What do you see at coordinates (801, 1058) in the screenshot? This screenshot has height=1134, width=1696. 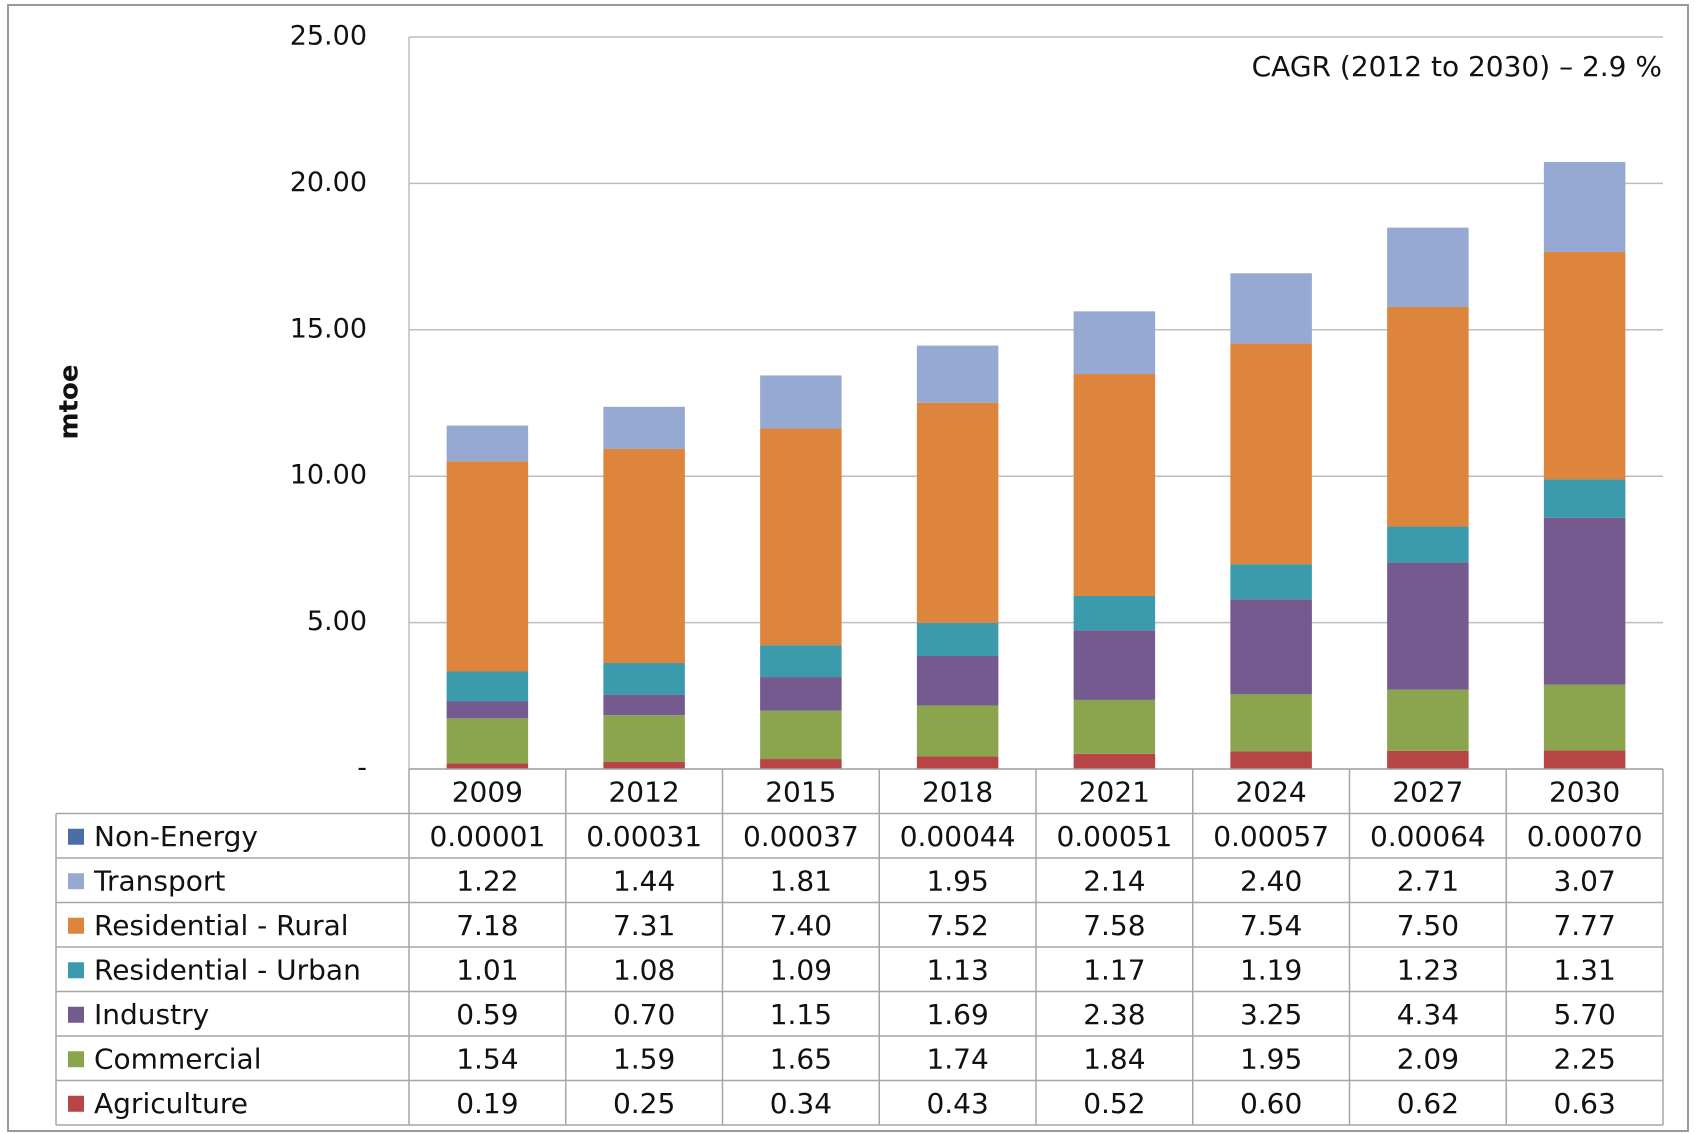 I see `table-value: 1.65` at bounding box center [801, 1058].